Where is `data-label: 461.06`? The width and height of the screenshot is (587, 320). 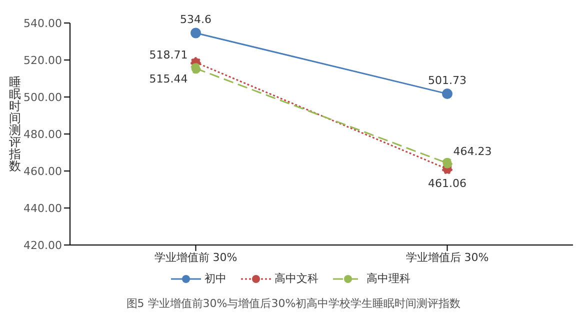
data-label: 461.06 is located at coordinates (447, 183).